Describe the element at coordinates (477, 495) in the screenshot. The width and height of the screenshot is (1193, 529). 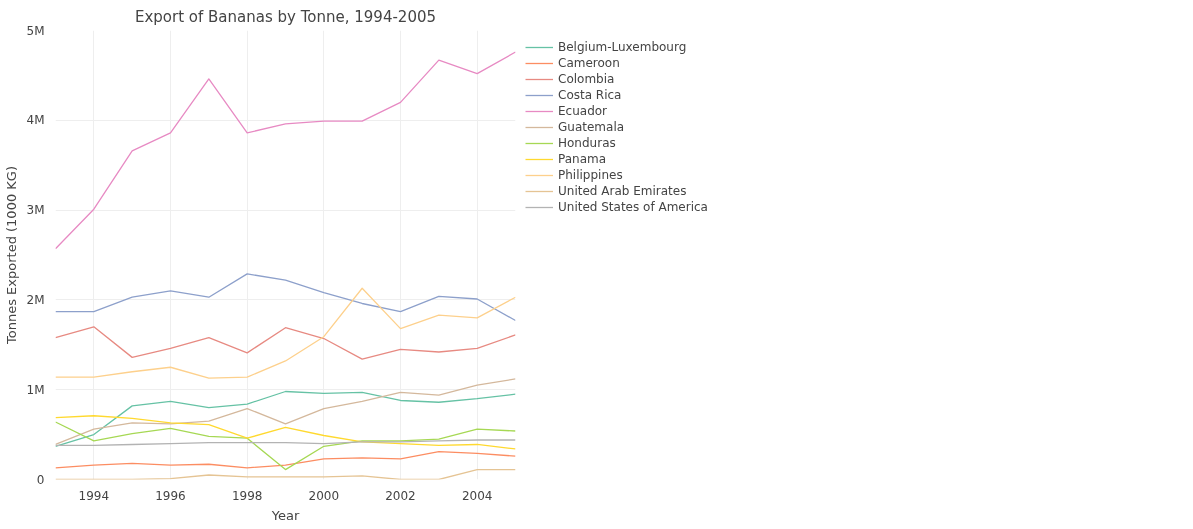
I see `x-tick-label: 2004` at that location.